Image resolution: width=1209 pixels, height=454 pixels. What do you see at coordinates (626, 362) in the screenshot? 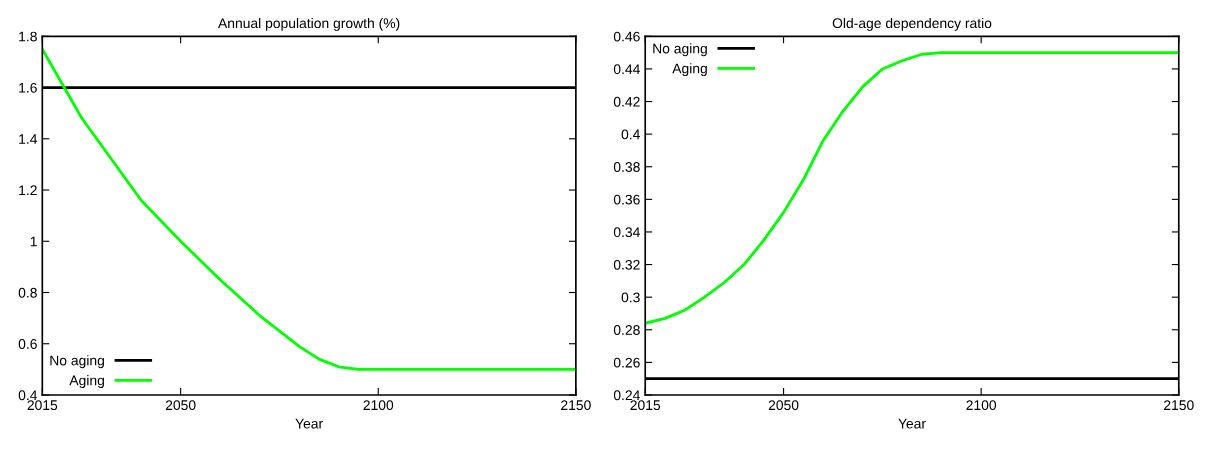
I see `y-tick-label: 0.26` at bounding box center [626, 362].